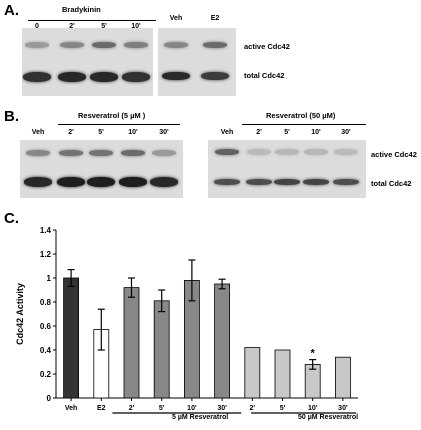  I want to click on resveratrol-5-title: Resveratrol (5 µM ), so click(112, 115).